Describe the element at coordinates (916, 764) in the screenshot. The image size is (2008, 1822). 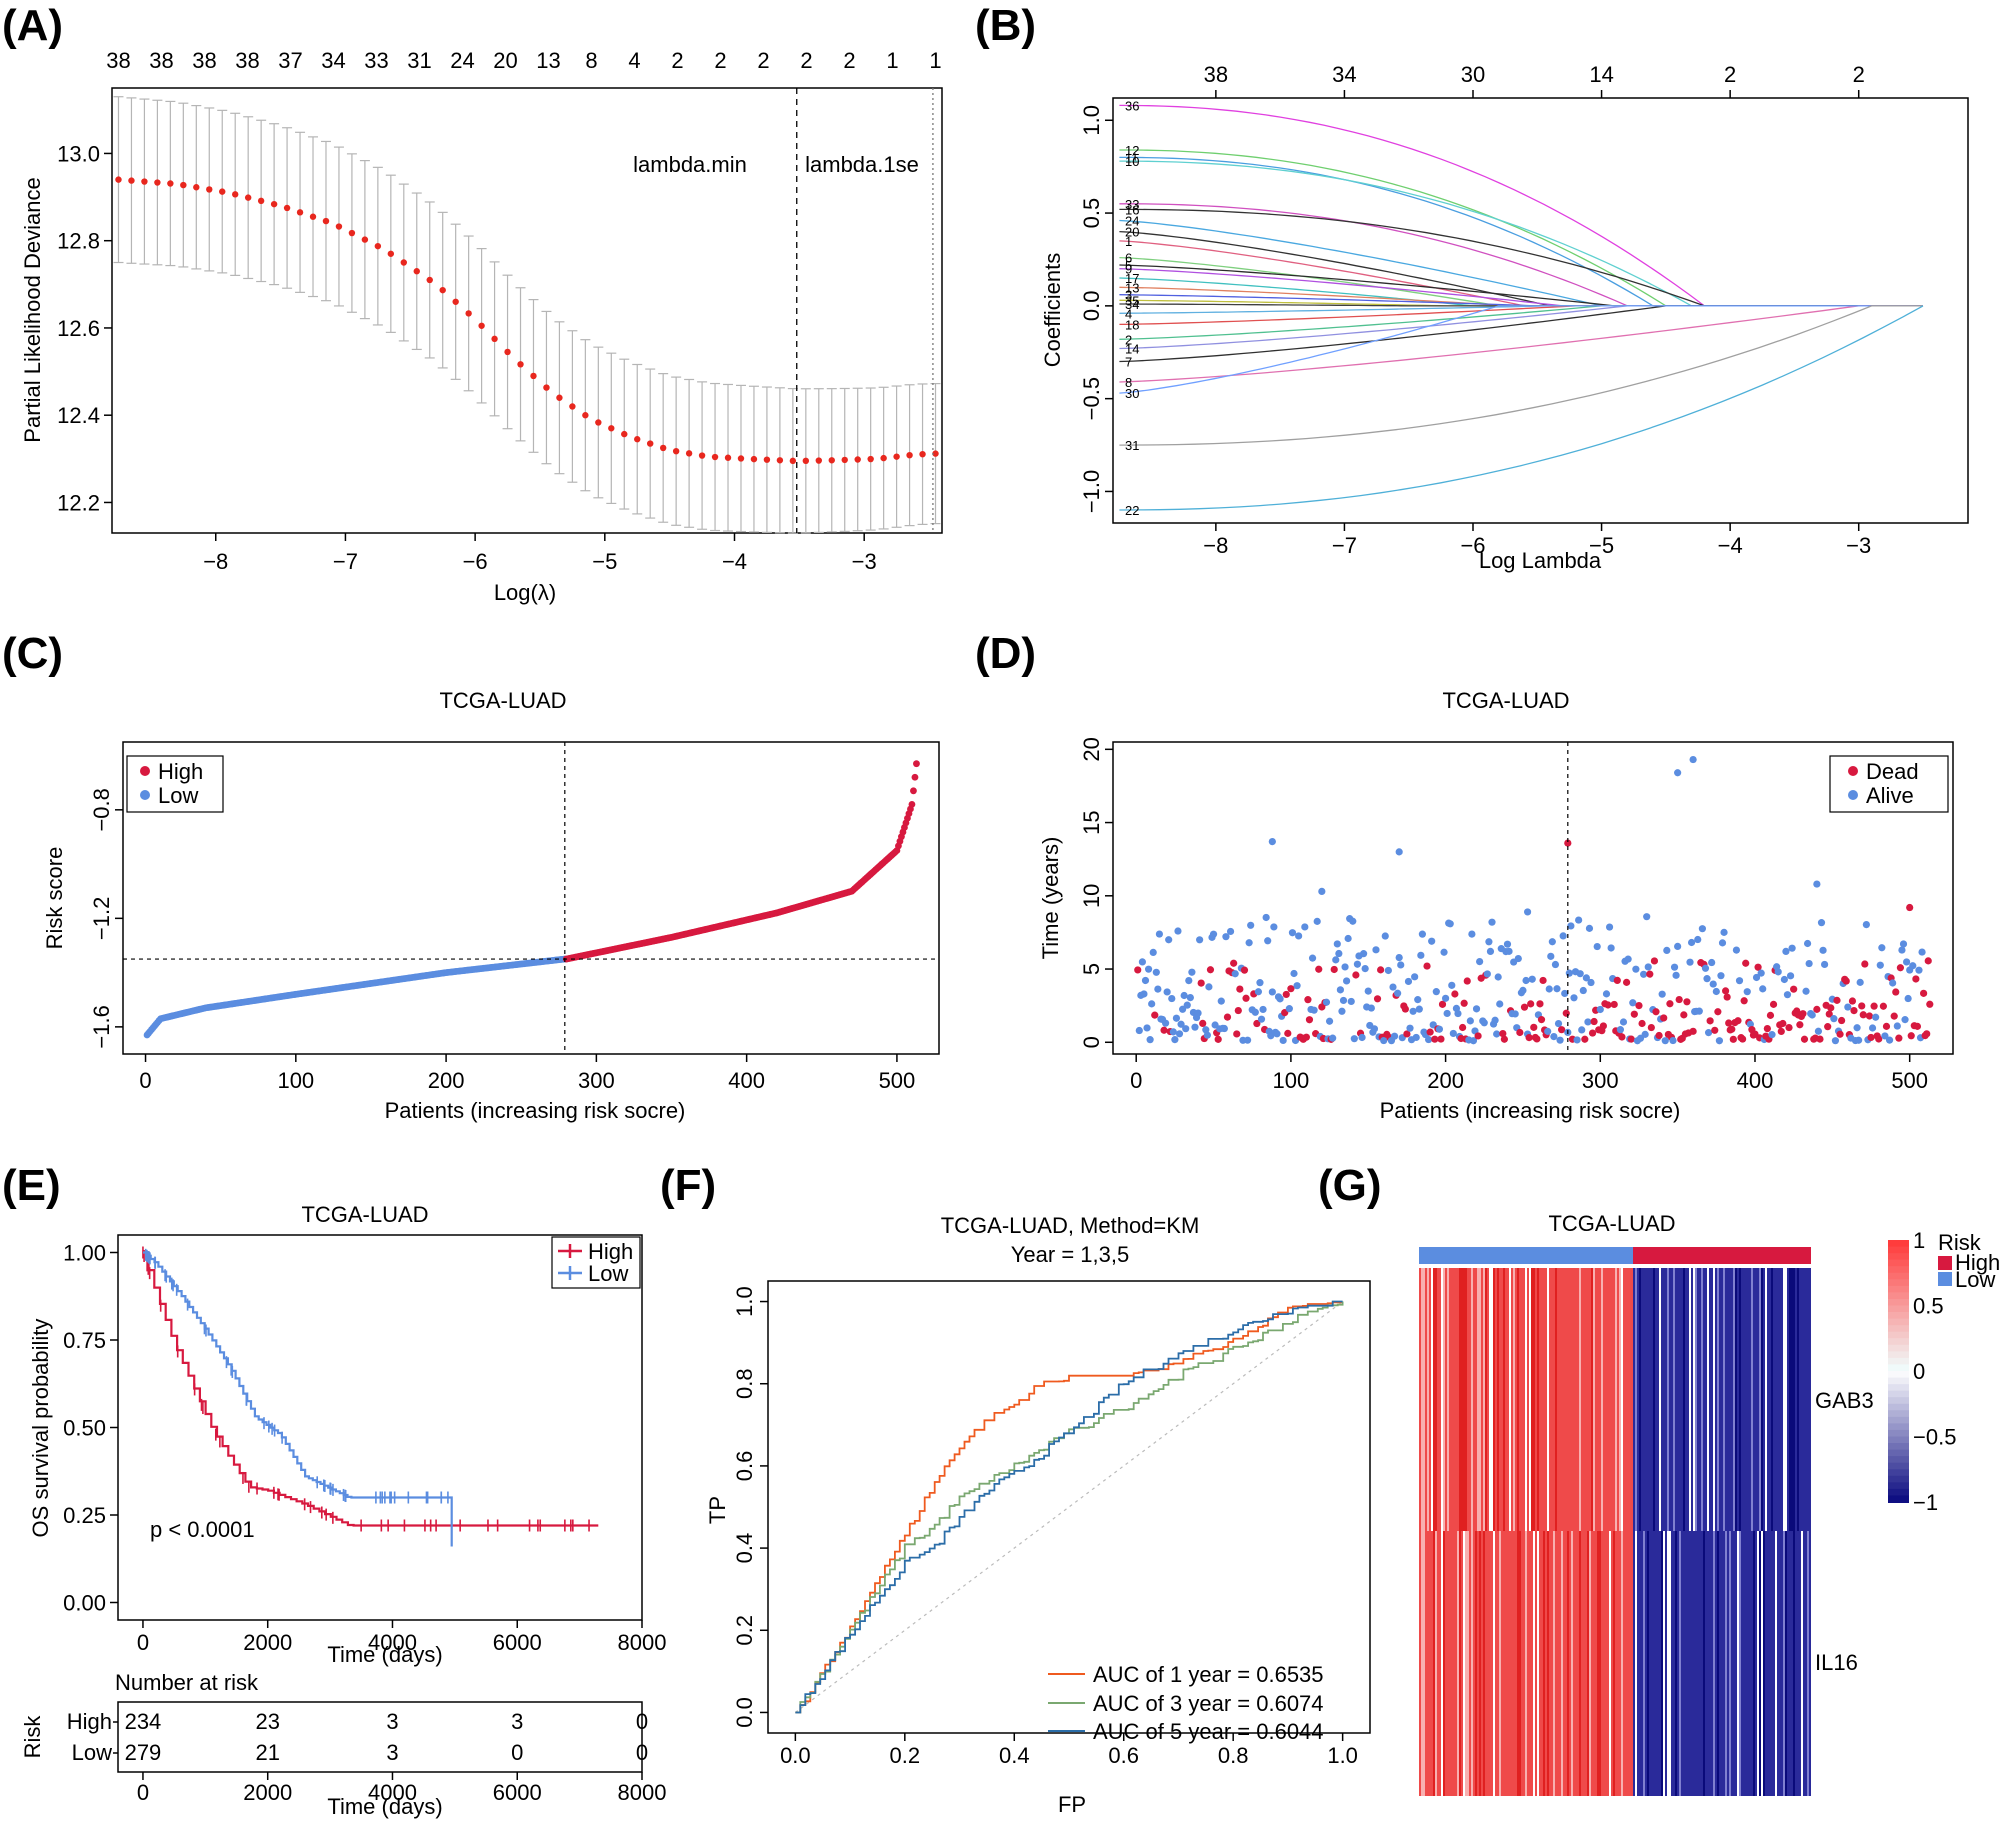
I see `c-point-high` at that location.